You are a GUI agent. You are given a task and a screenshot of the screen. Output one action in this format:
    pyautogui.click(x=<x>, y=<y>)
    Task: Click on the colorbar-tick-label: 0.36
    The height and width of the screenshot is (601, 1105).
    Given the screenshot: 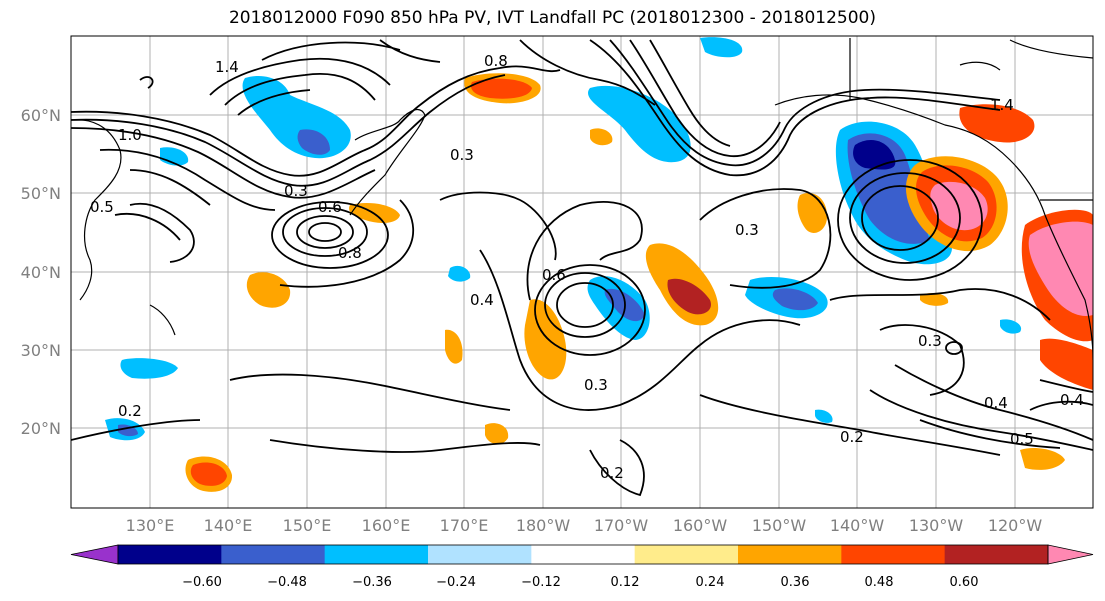 What is the action you would take?
    pyautogui.click(x=795, y=582)
    